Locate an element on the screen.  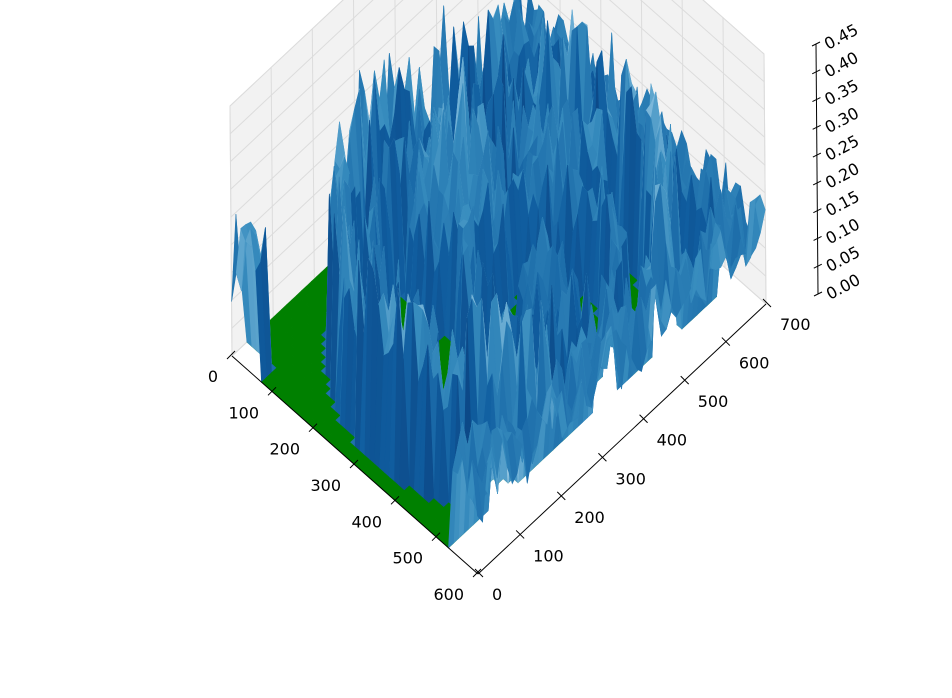
z-tick-label: 0.25 is located at coordinates (842, 148).